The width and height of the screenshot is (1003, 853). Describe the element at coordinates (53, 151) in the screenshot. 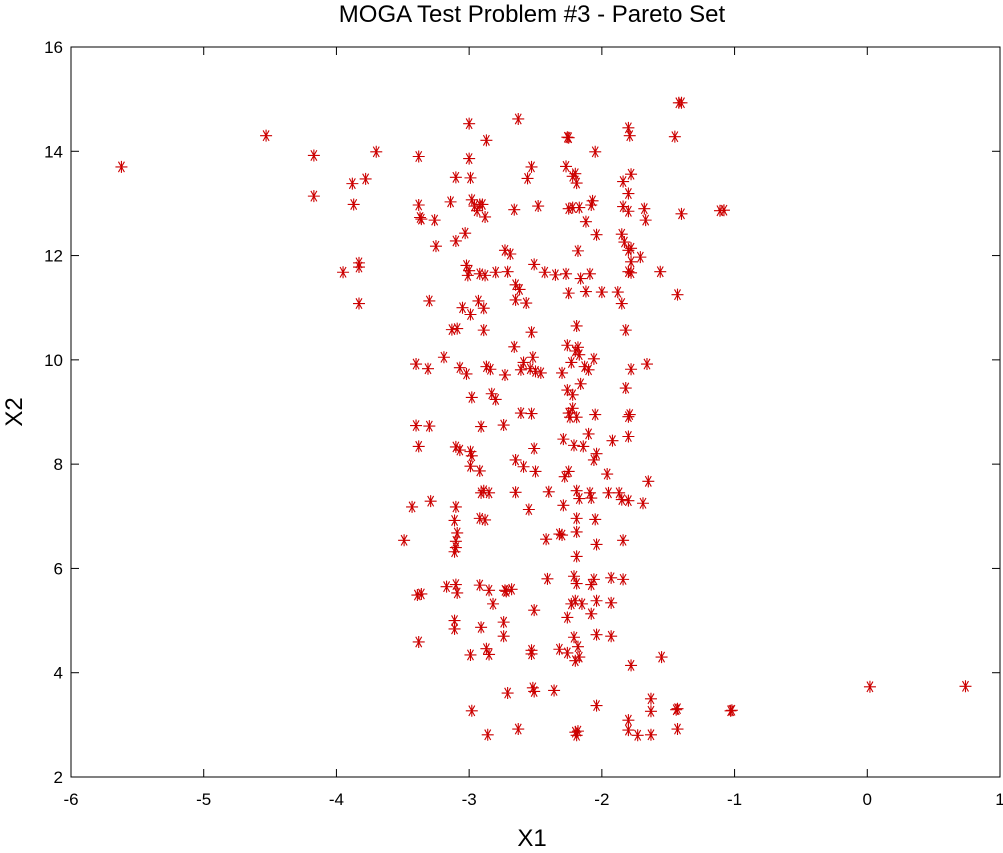

I see `y-tick-label: 14` at that location.